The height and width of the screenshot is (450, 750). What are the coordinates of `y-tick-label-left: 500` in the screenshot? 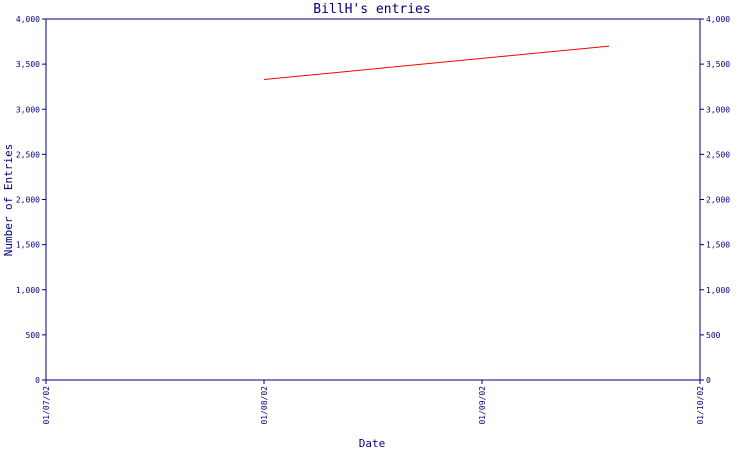 It's located at (33, 335).